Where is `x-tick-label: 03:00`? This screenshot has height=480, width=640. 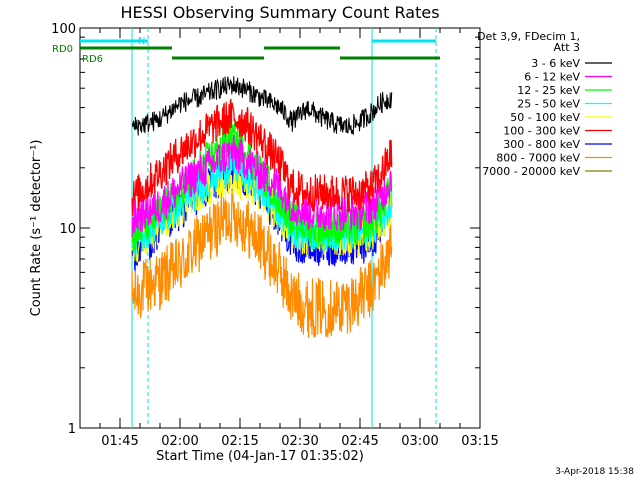 x-tick-label: 03:00 is located at coordinates (419, 441).